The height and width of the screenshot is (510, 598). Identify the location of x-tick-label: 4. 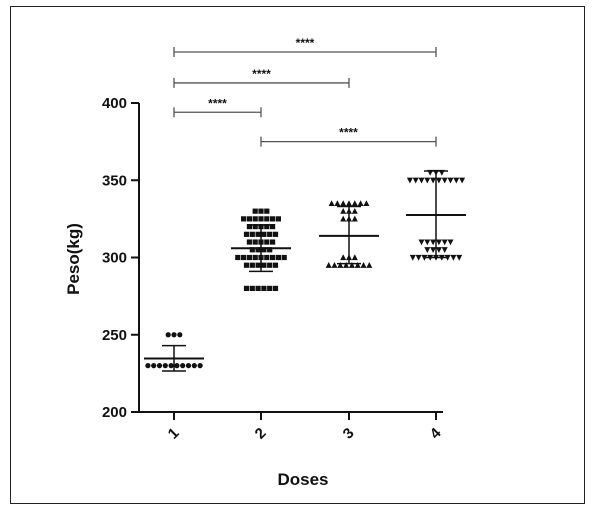
(436, 433).